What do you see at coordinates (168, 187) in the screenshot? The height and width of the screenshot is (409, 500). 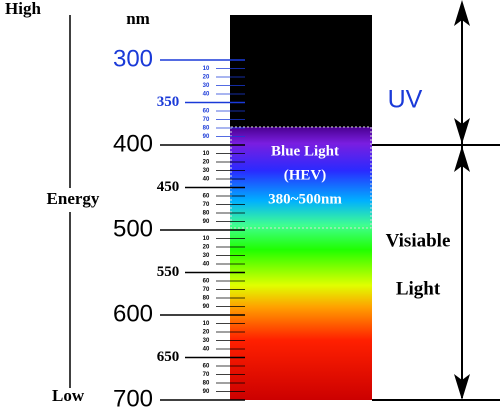 I see `major-label: 450` at bounding box center [168, 187].